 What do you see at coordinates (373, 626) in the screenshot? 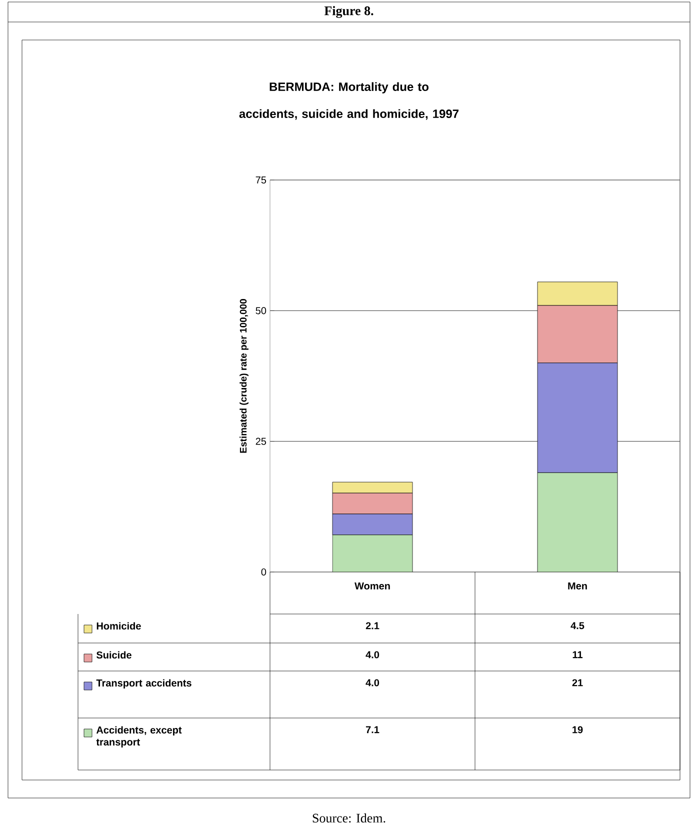
I see `data-label: 2.1` at bounding box center [373, 626].